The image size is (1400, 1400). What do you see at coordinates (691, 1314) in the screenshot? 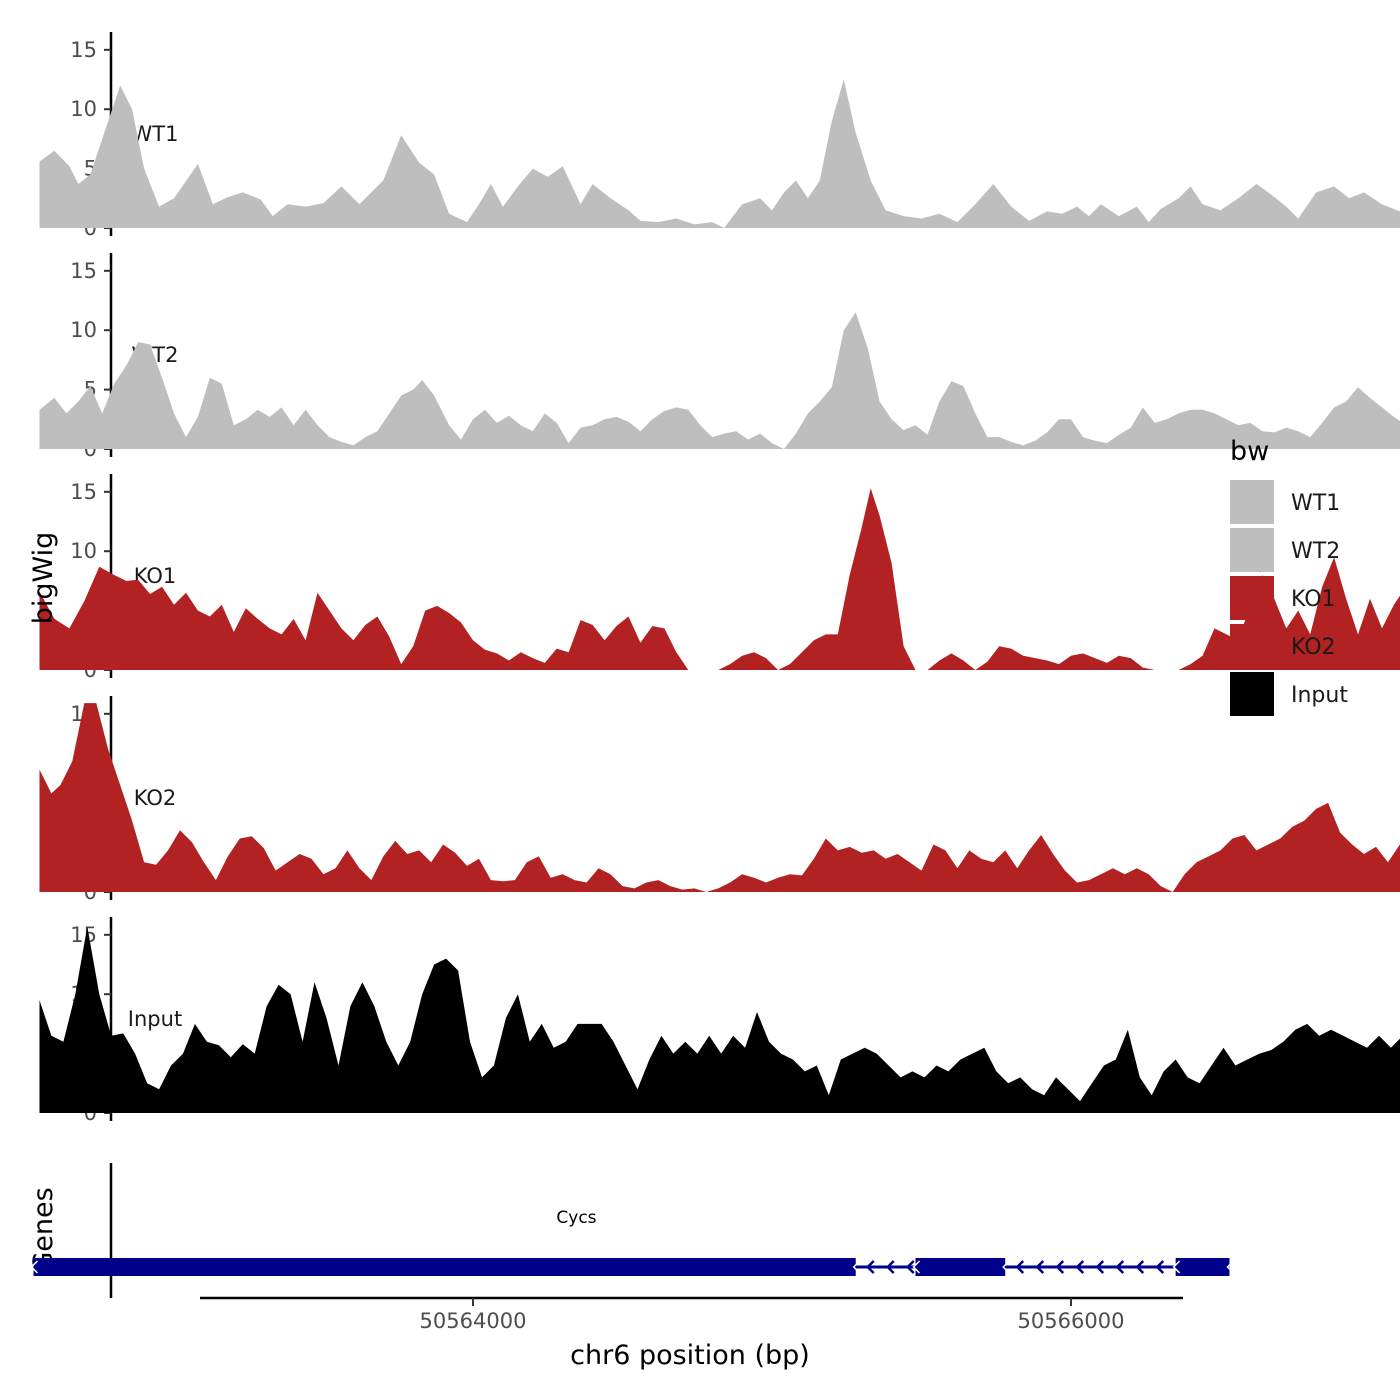
I see `x-axis: 505640005056600050568000` at bounding box center [691, 1314].